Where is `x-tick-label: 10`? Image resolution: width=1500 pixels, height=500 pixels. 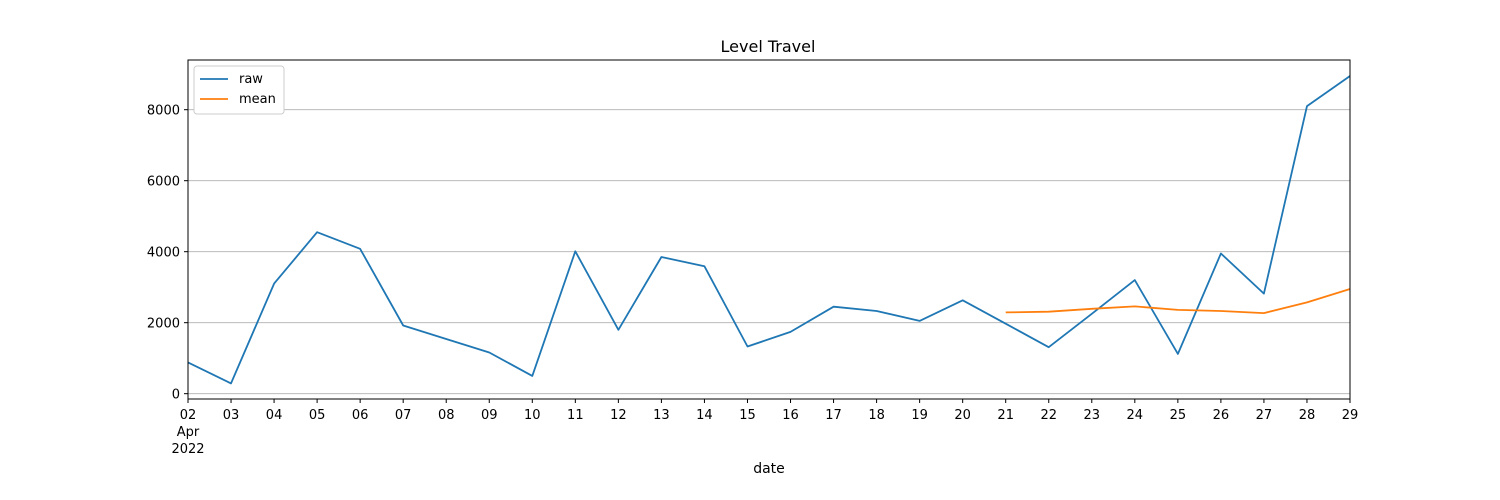
x-tick-label: 10 is located at coordinates (532, 415).